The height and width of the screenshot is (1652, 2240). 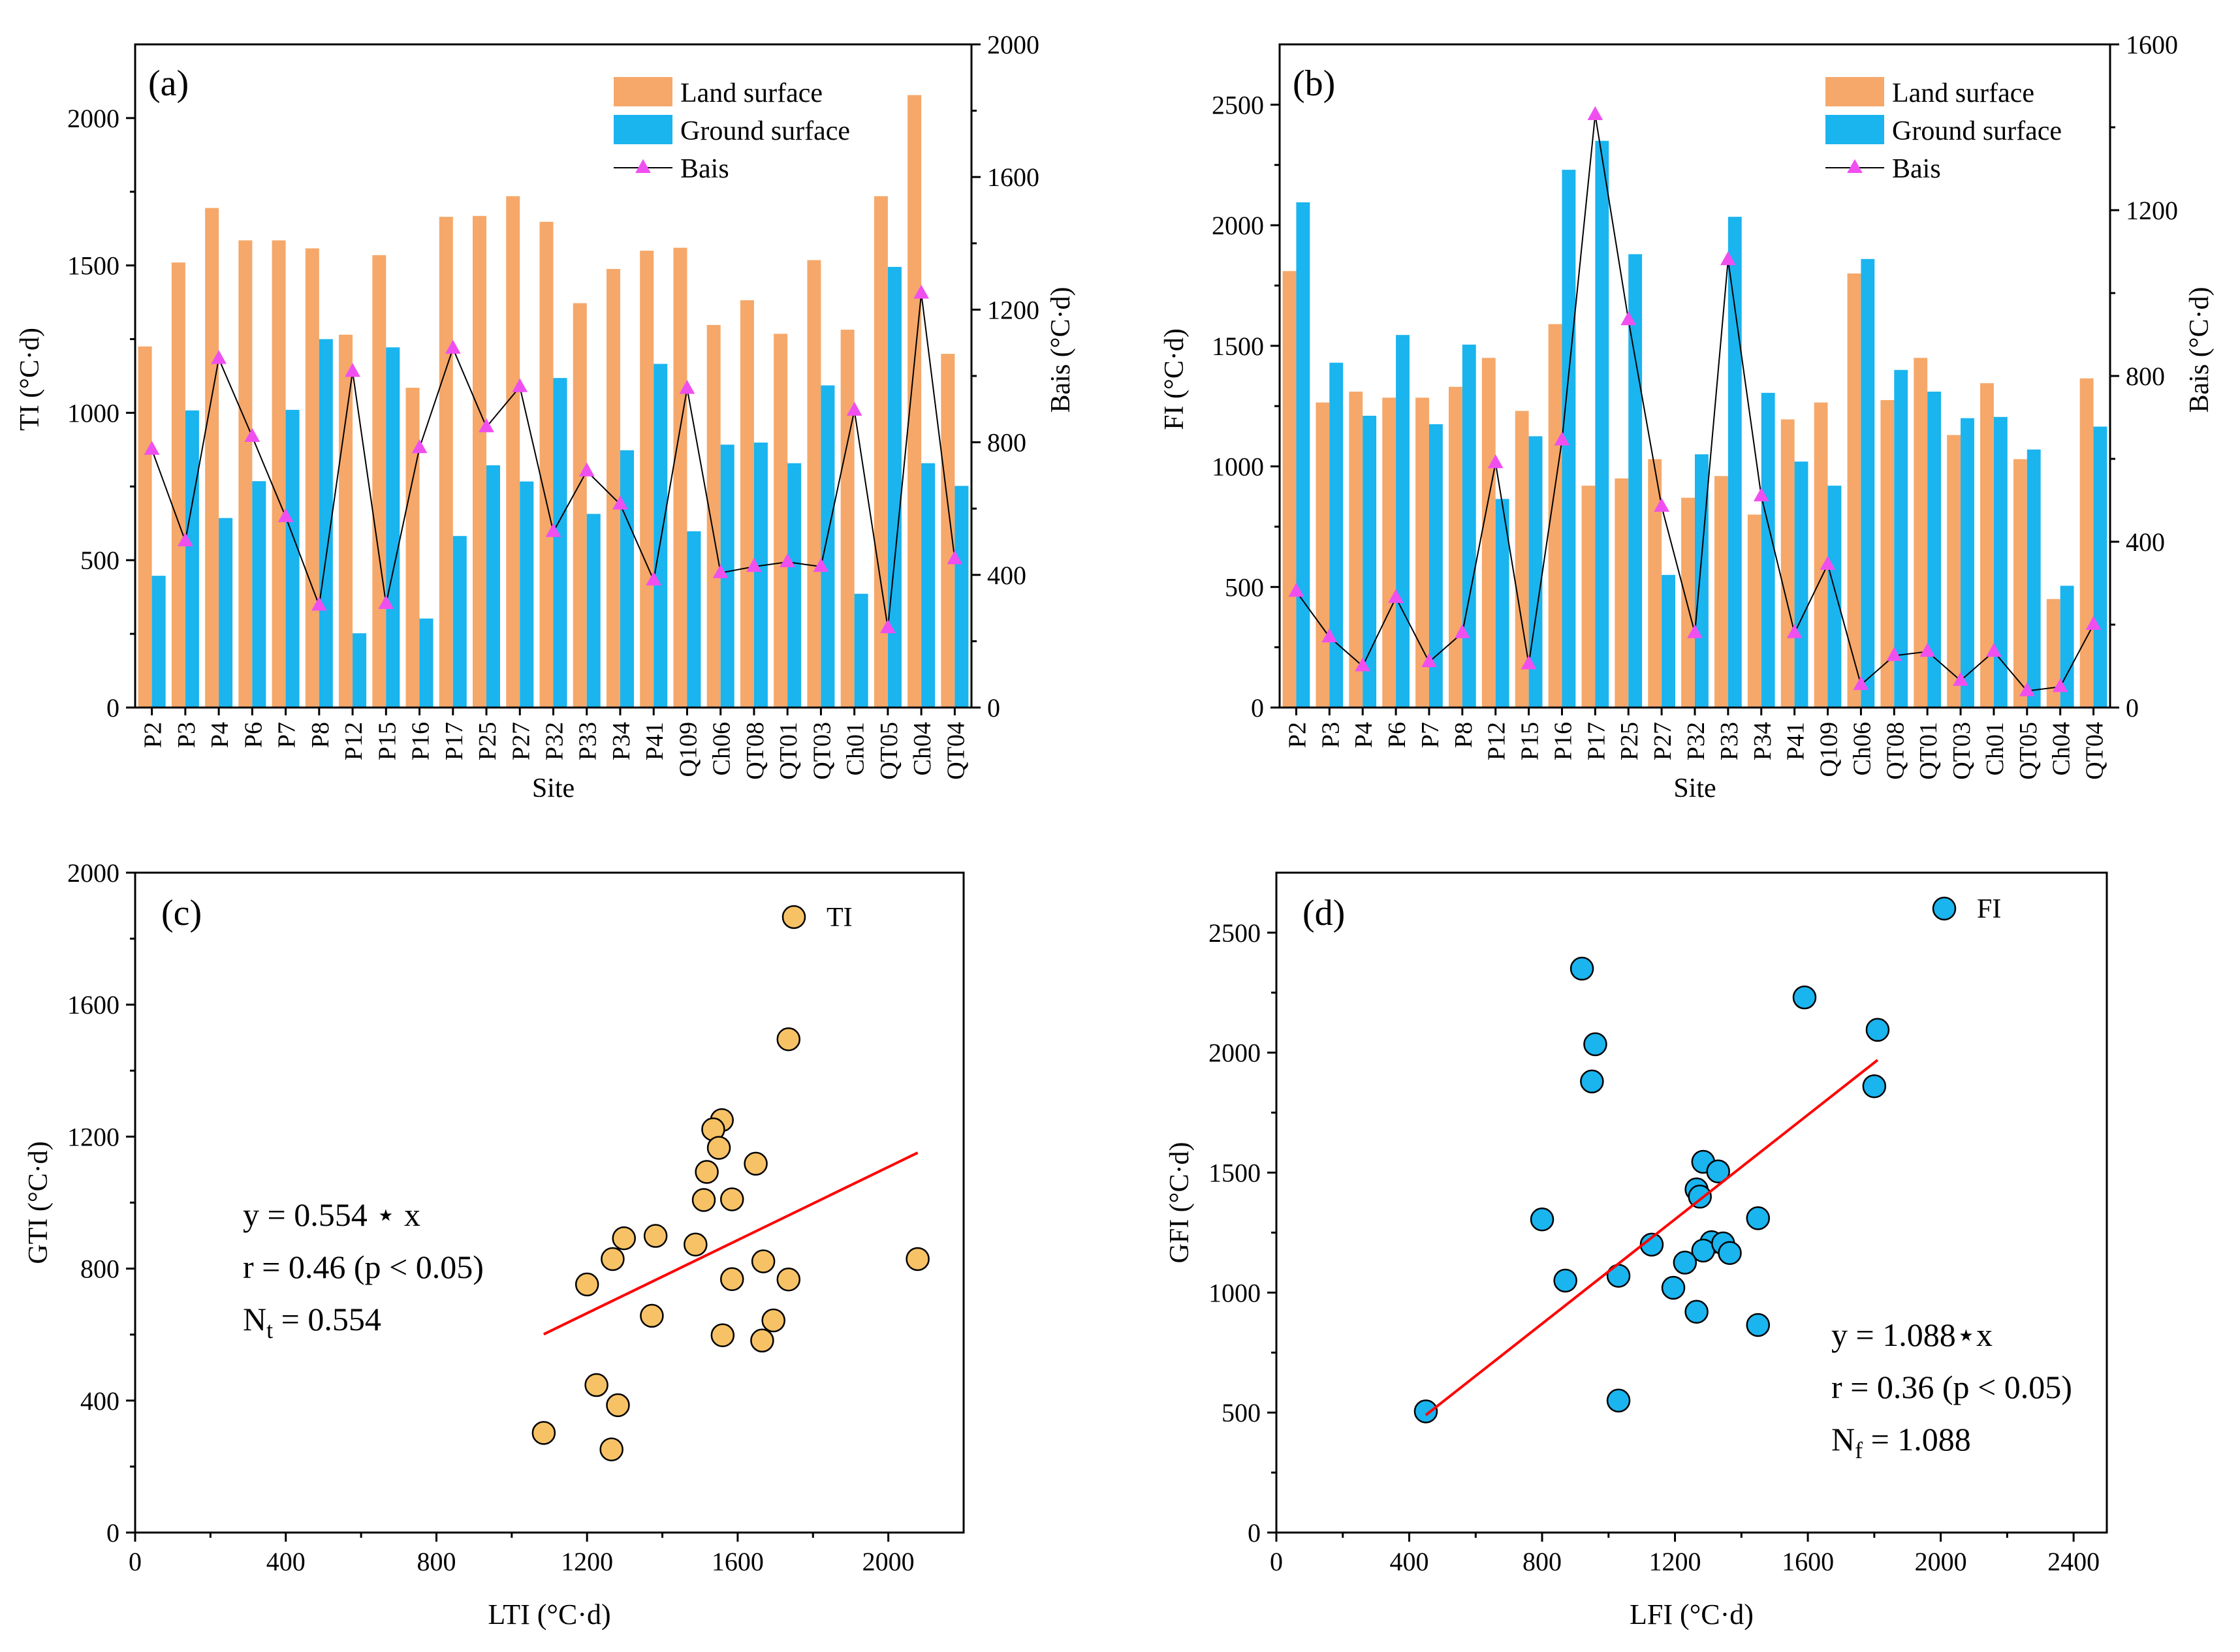 I want to click on x-tick-label: P2, so click(x=1297, y=735).